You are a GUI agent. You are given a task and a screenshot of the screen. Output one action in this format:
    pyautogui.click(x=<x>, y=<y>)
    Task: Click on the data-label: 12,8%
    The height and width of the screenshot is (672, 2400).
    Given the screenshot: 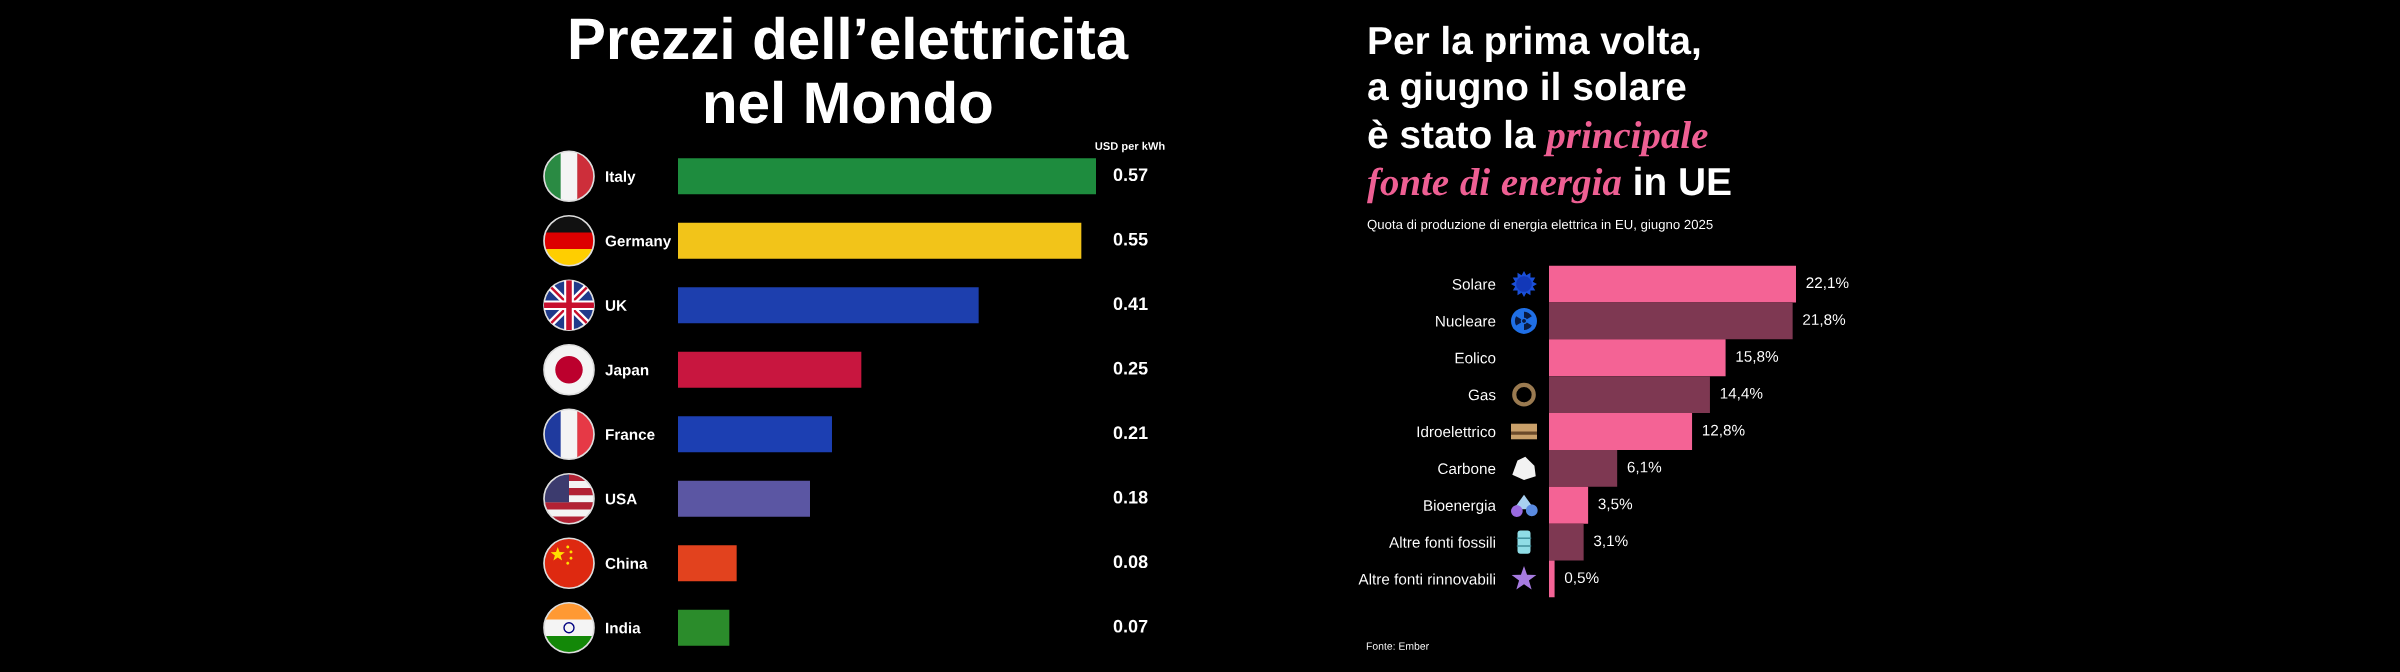 What is the action you would take?
    pyautogui.click(x=1723, y=431)
    